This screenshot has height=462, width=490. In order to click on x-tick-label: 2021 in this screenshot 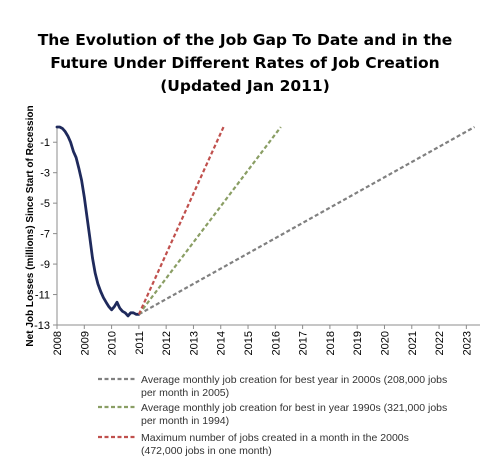, I will do `click(413, 343)`.